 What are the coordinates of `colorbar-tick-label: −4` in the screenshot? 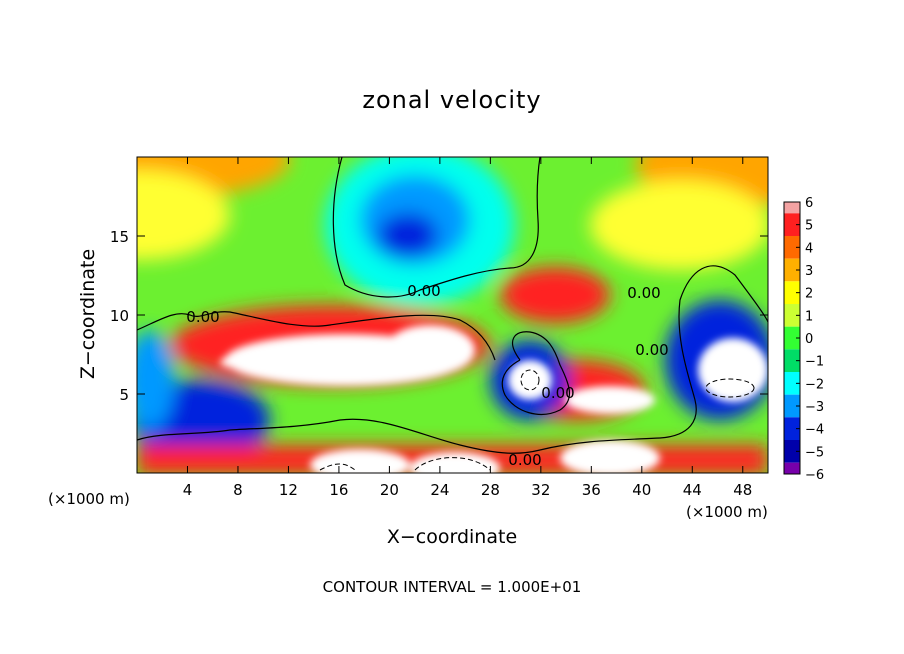 It's located at (814, 430).